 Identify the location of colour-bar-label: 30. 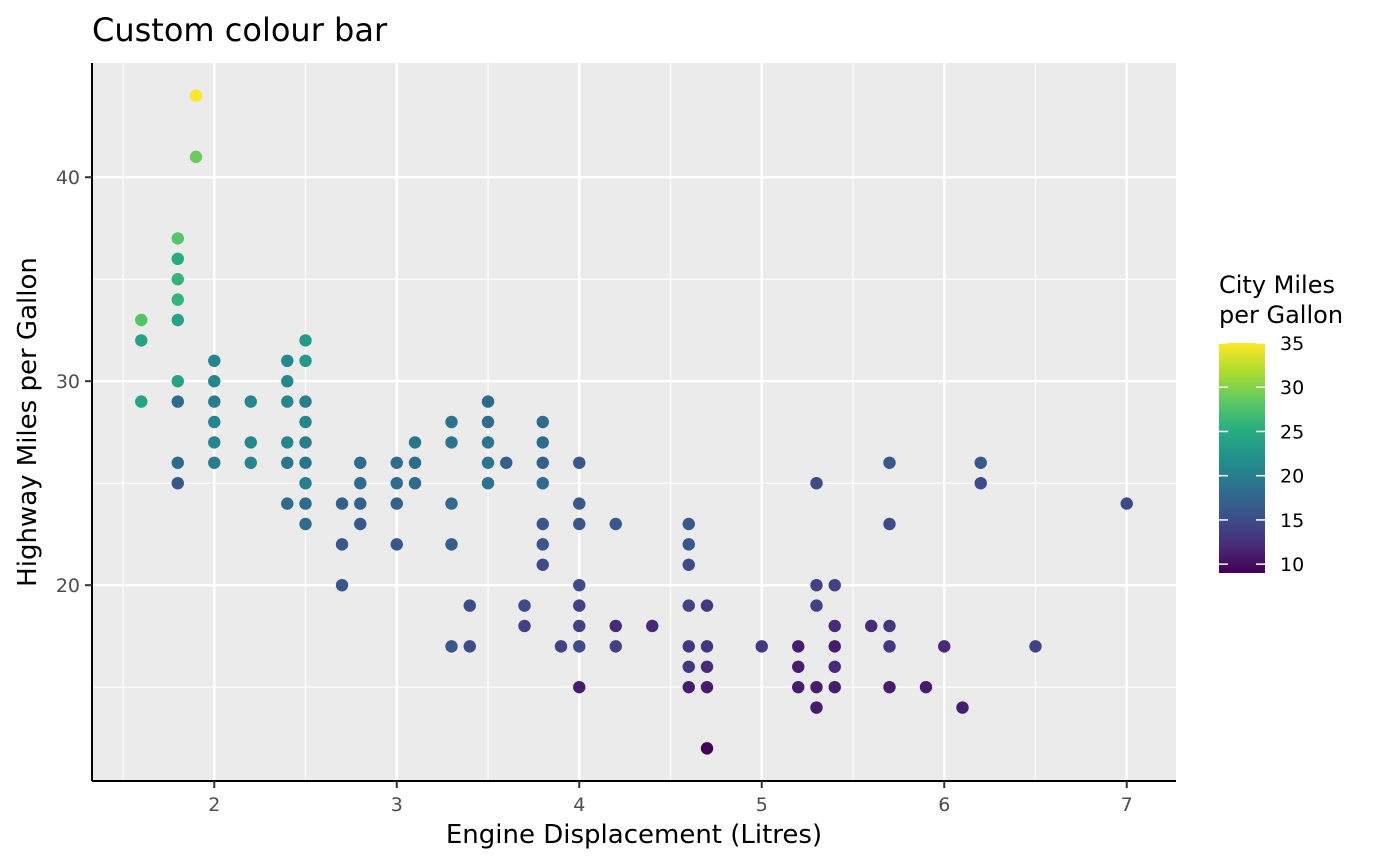
(1292, 388).